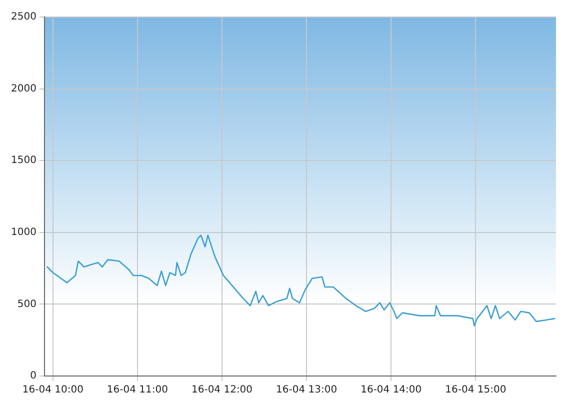  What do you see at coordinates (26, 304) in the screenshot?
I see `y-tick-label: 500` at bounding box center [26, 304].